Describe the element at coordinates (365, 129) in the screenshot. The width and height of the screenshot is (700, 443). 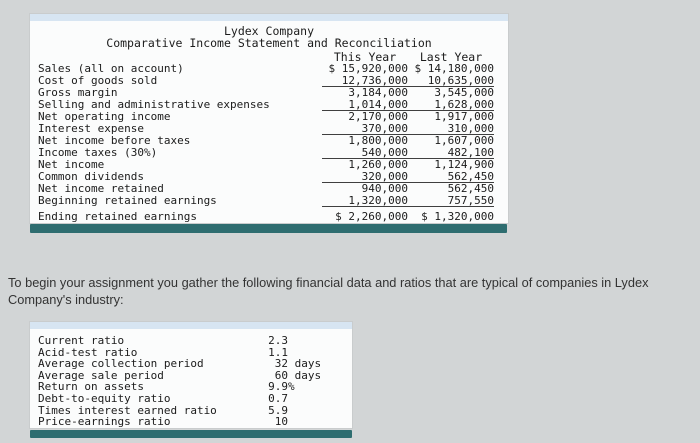
I see `row-this-year-value: 370,000` at that location.